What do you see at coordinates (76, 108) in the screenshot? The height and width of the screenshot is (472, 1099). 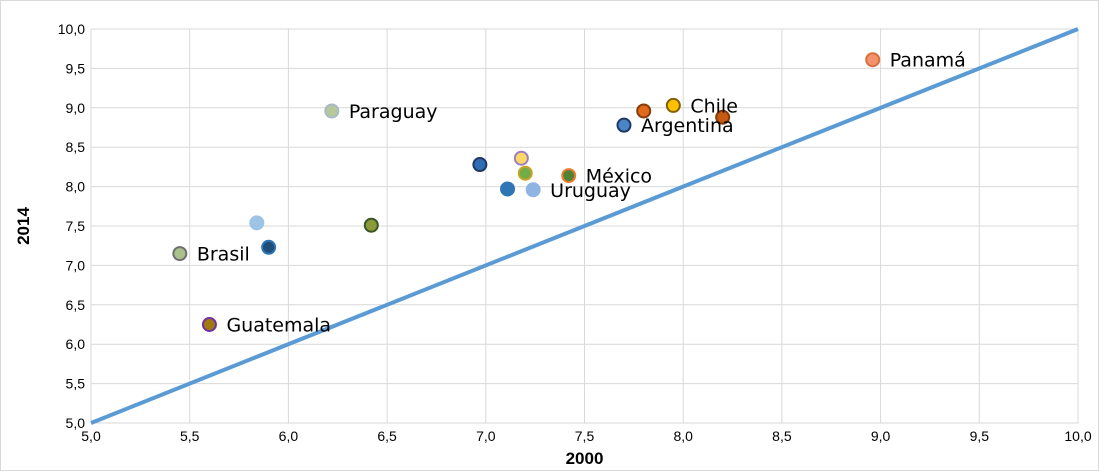 I see `y-tick-label: 9,0` at bounding box center [76, 108].